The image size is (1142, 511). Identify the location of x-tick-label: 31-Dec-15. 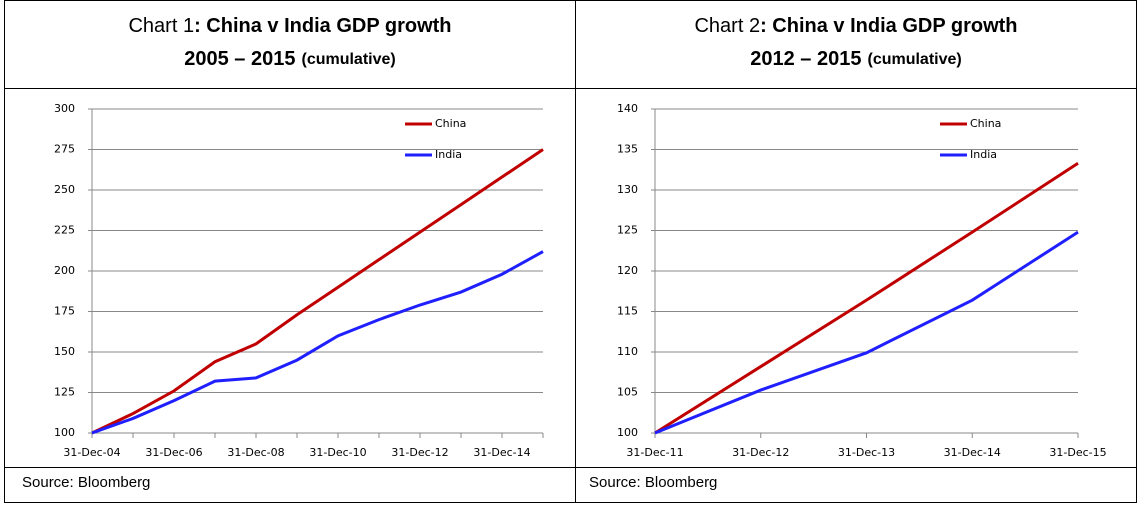
(1077, 452).